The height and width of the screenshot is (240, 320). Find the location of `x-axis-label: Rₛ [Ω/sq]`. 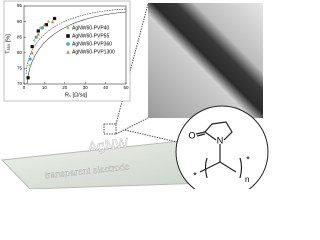

x-axis-label: Rₛ [Ω/sq] is located at coordinates (76, 95).